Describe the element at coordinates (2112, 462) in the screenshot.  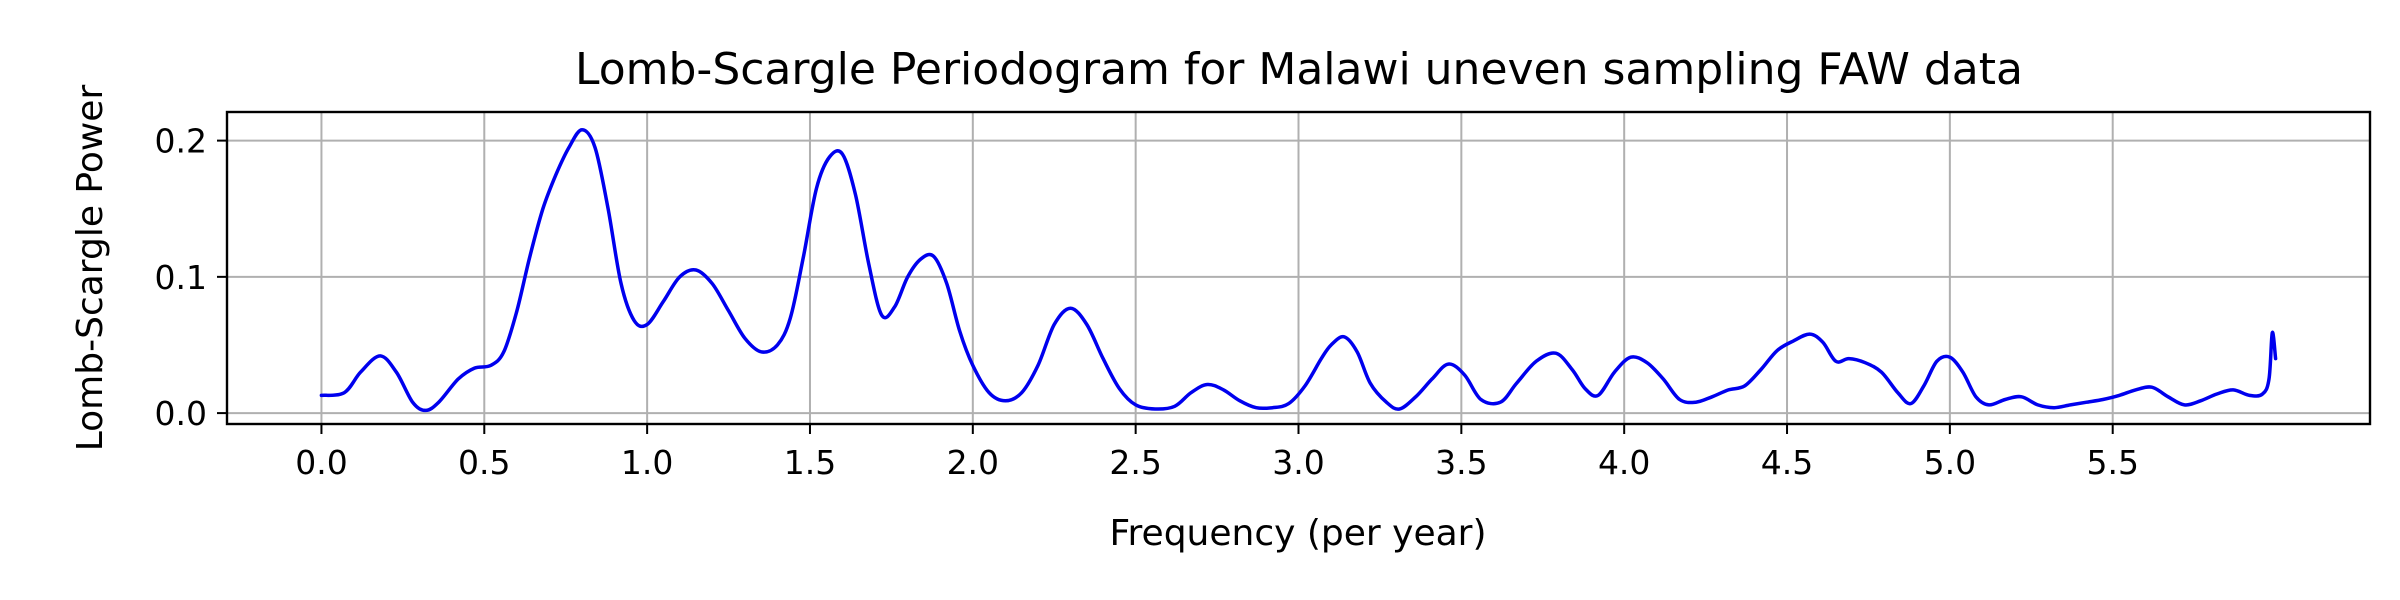
I see `x-tick-label: 5.5` at that location.